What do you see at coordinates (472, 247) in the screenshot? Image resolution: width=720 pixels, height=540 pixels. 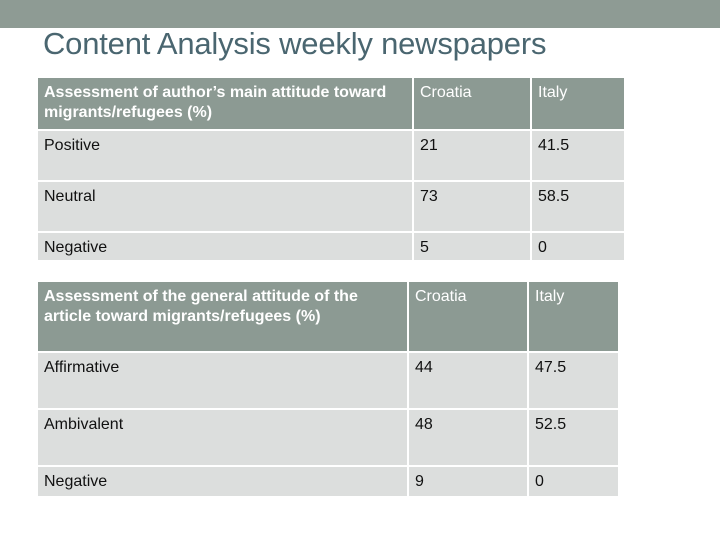 I see `croatia-value: 5` at bounding box center [472, 247].